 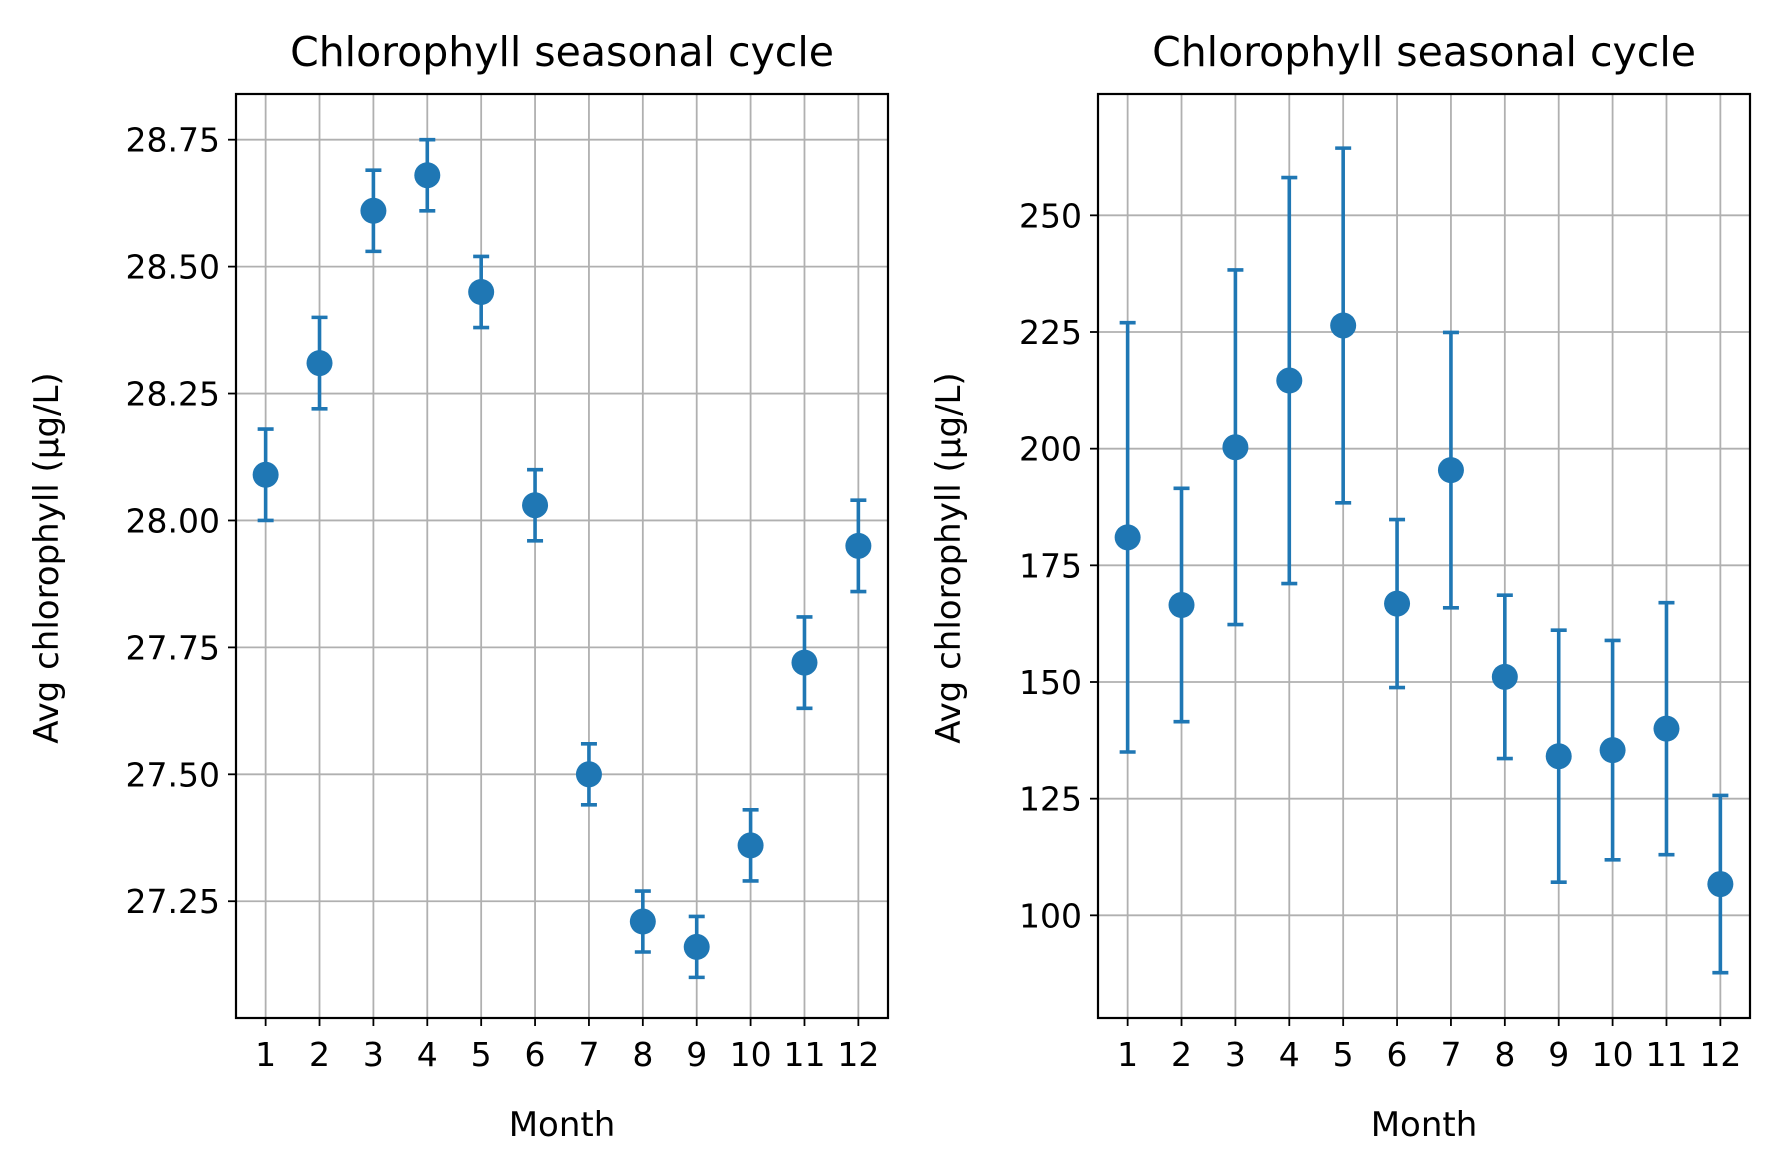 What do you see at coordinates (1450, 1054) in the screenshot?
I see `right-x-tick-label: 7` at bounding box center [1450, 1054].